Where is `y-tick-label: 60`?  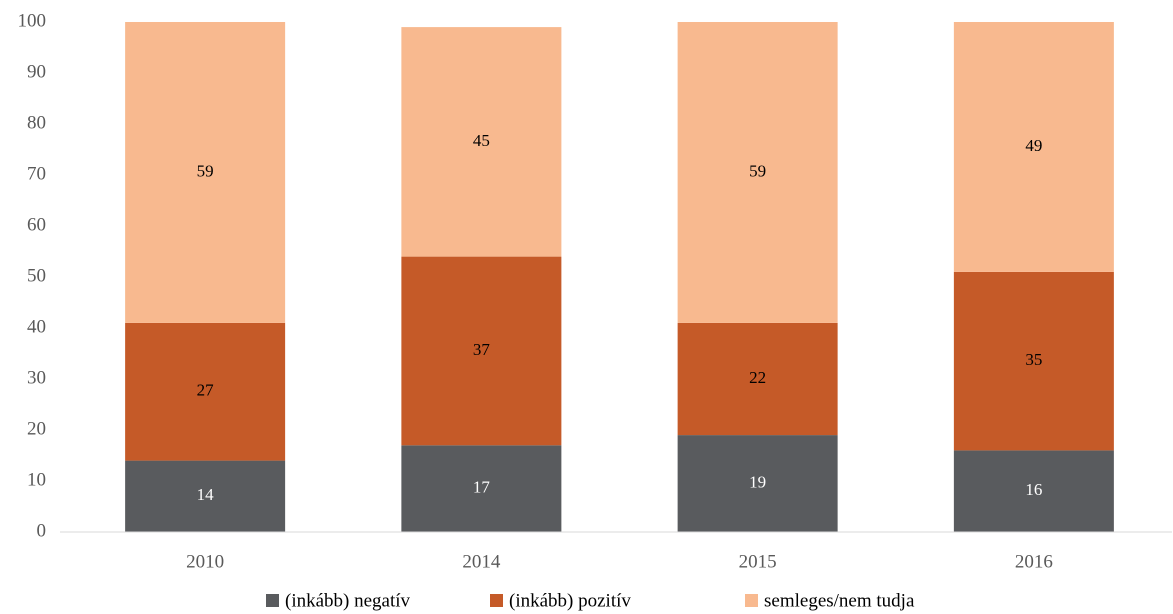
y-tick-label: 60 is located at coordinates (36, 224).